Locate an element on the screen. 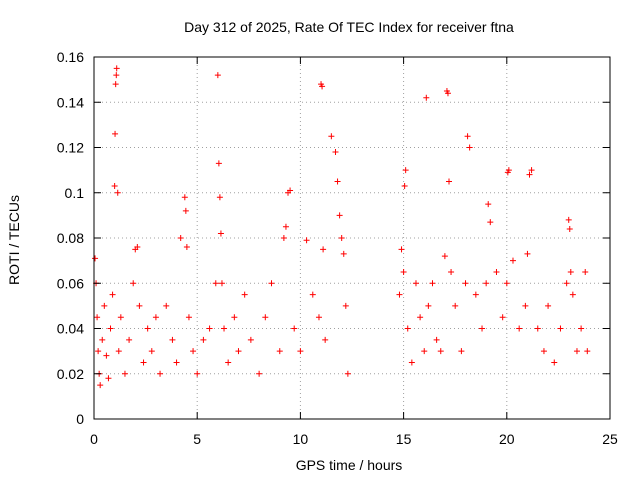  y-axis-label: ROTI / TECUs is located at coordinates (14, 240).